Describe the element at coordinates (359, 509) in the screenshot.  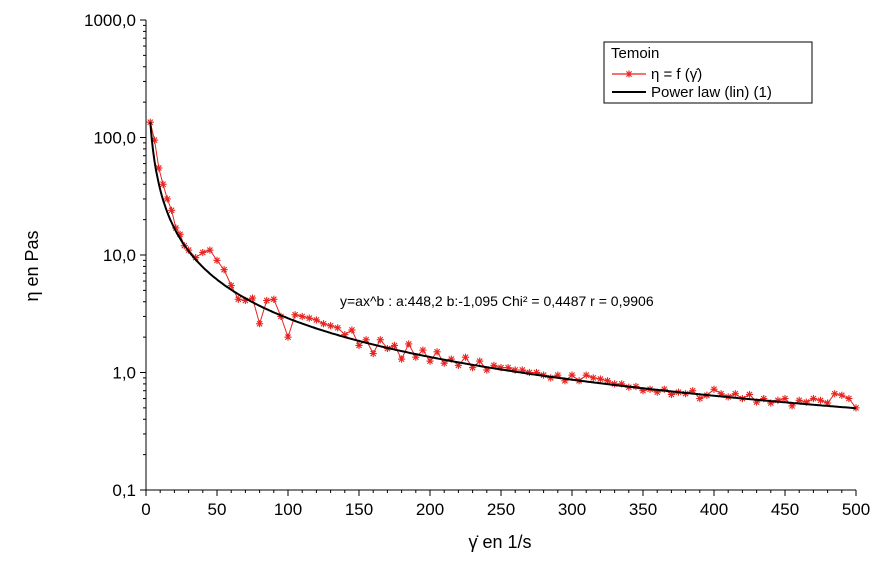
I see `x-tick-label: 150` at that location.